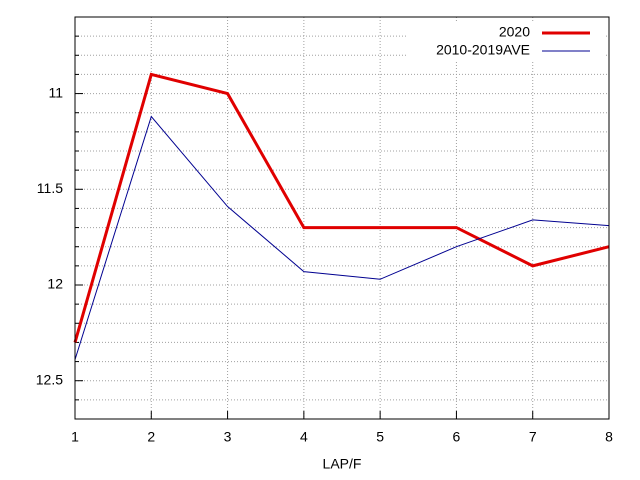 The image size is (640, 480). Describe the element at coordinates (55, 92) in the screenshot. I see `y-tick-label: 11` at that location.